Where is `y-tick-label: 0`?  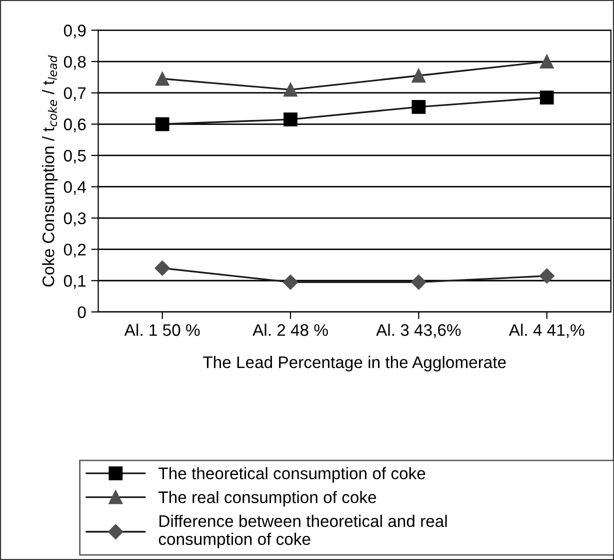
y-tick-label: 0 is located at coordinates (82, 312).